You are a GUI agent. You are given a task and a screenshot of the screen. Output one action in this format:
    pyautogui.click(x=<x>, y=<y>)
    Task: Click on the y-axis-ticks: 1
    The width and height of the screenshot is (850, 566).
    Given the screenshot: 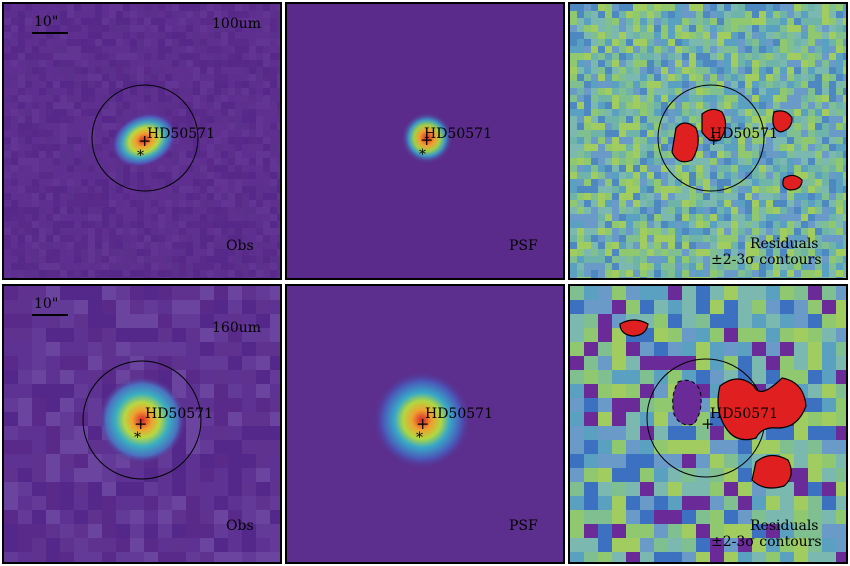 What is the action you would take?
    pyautogui.click(x=287, y=227)
    